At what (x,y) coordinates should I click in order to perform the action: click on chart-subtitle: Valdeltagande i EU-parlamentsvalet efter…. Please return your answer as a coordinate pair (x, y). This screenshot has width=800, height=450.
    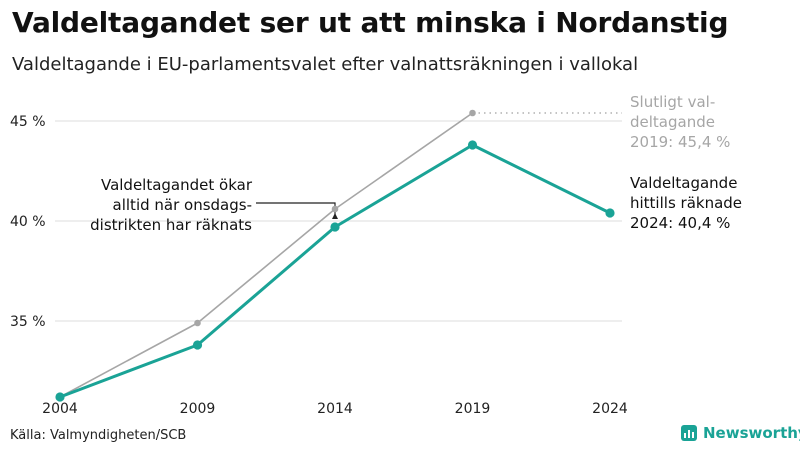
    Looking at the image, I should click on (325, 64).